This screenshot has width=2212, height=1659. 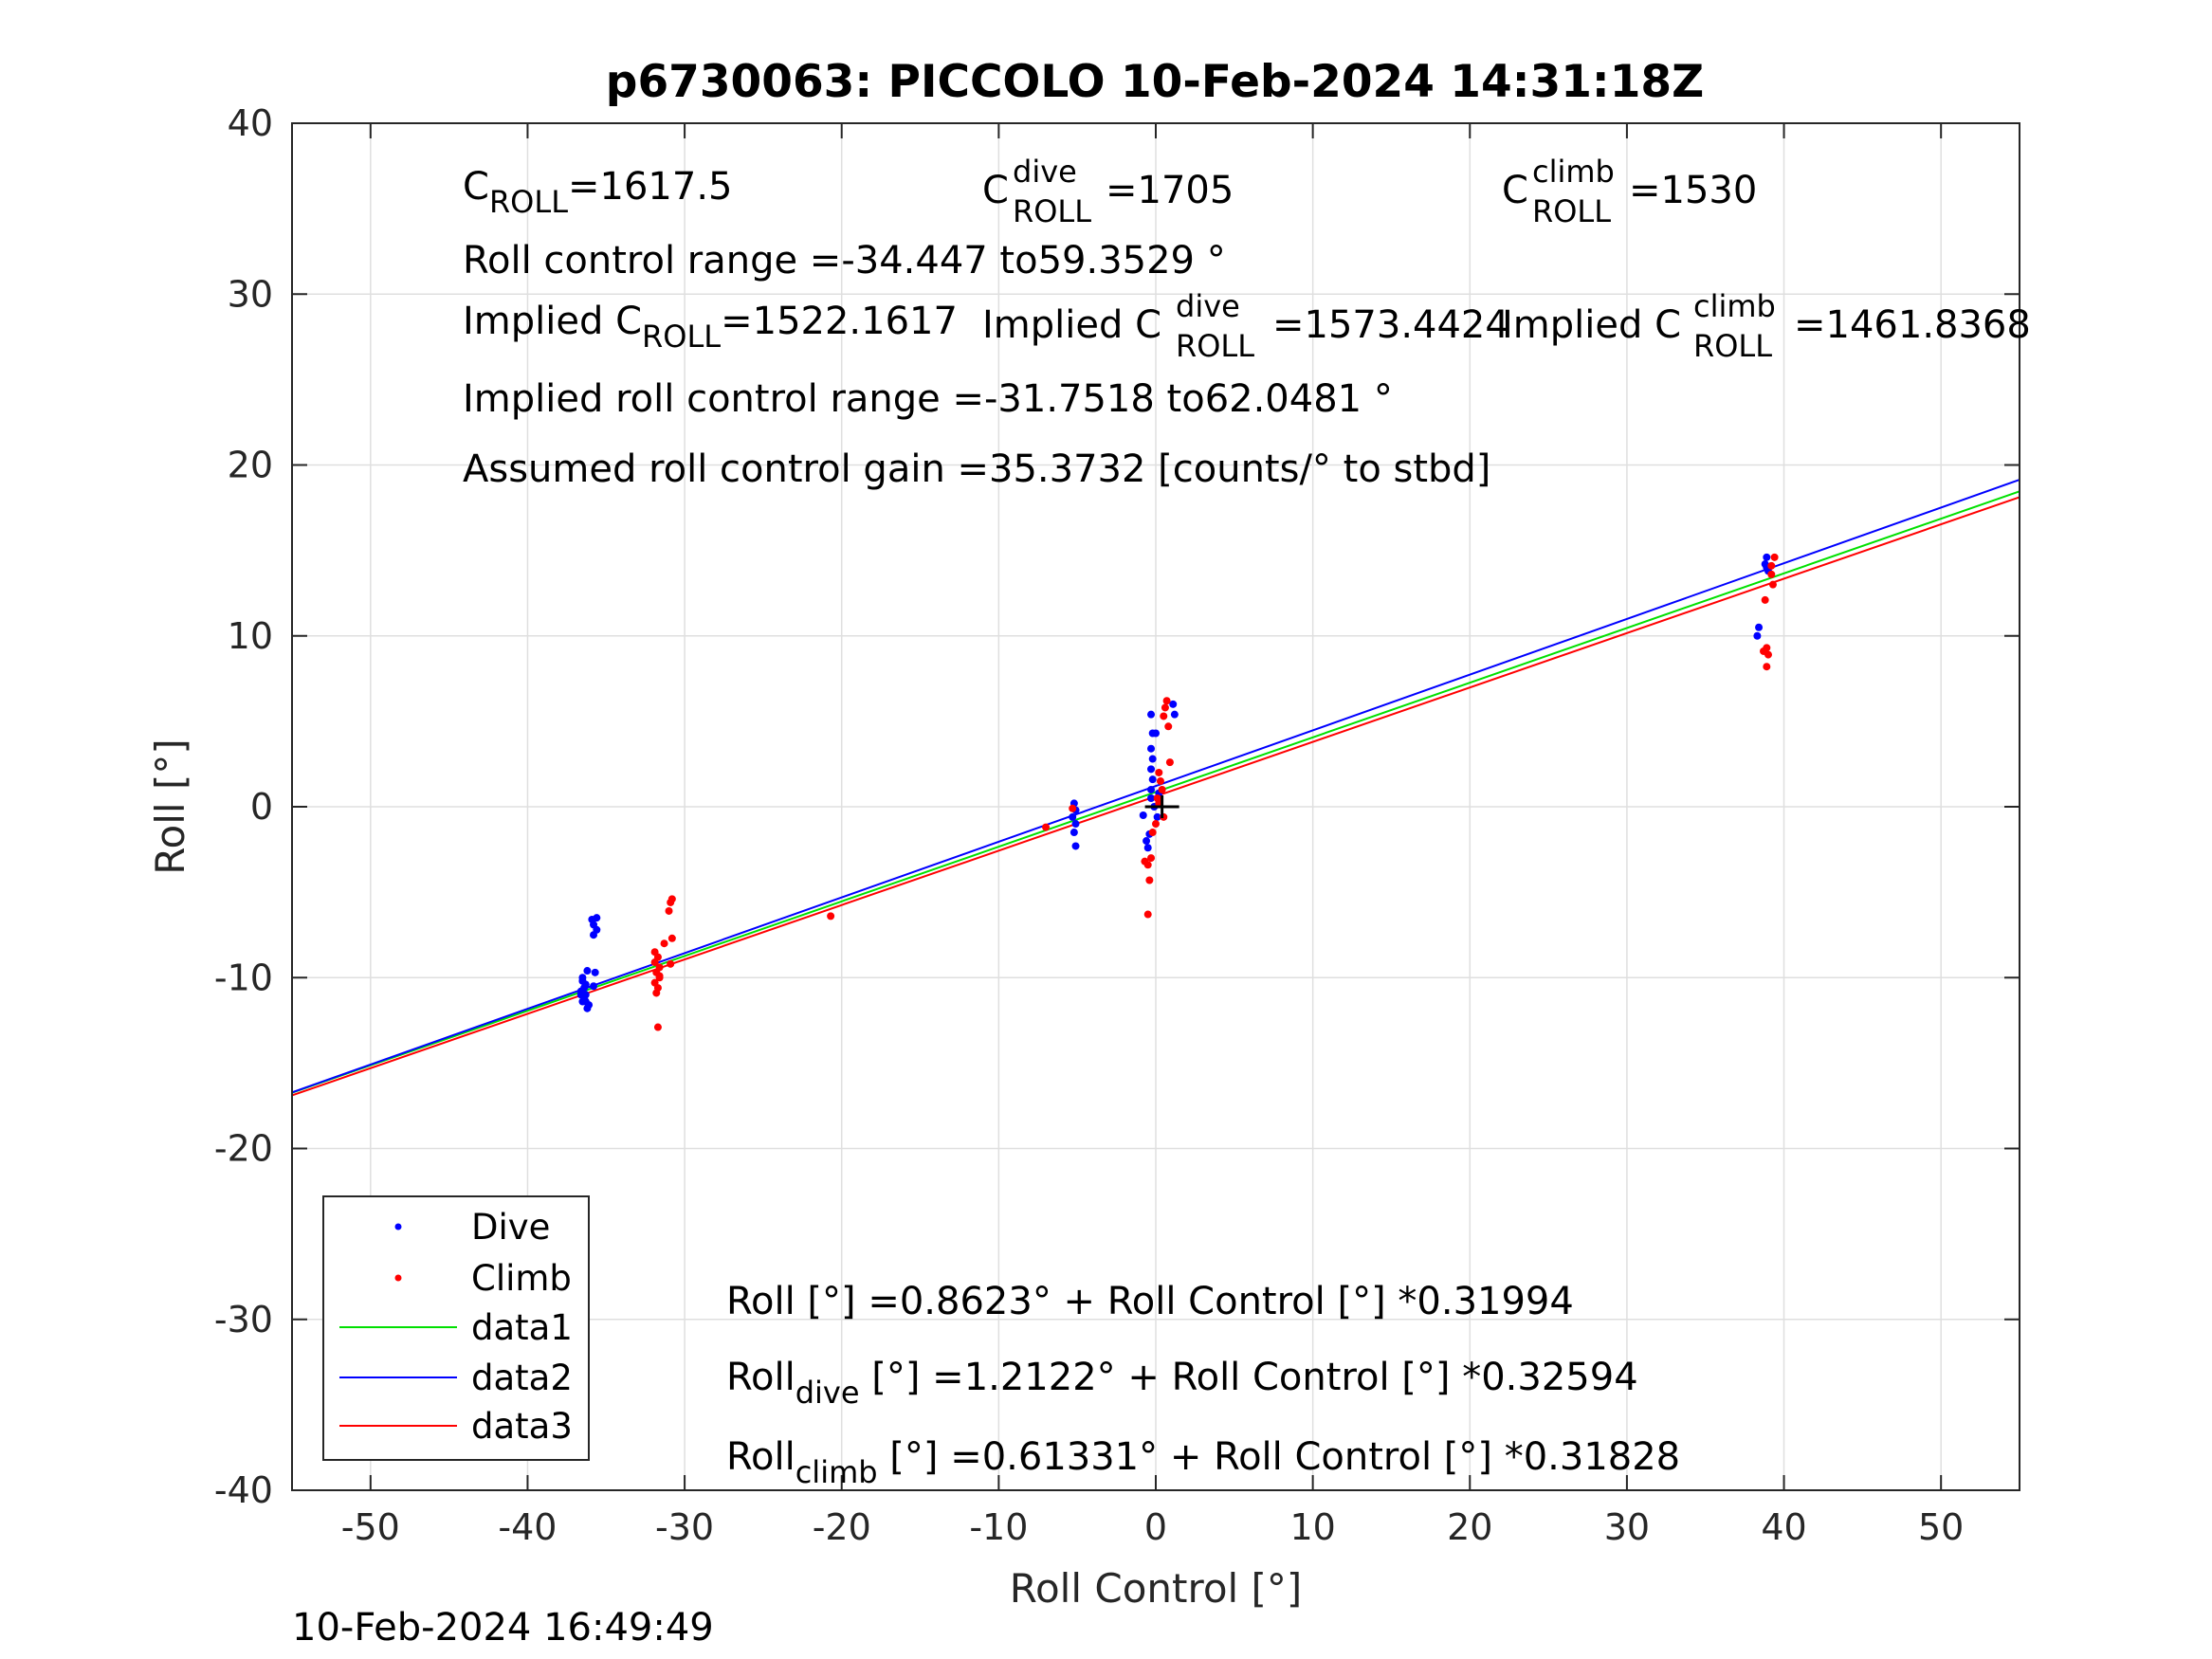 What do you see at coordinates (842, 1527) in the screenshot?
I see `x-tick-label: -20` at bounding box center [842, 1527].